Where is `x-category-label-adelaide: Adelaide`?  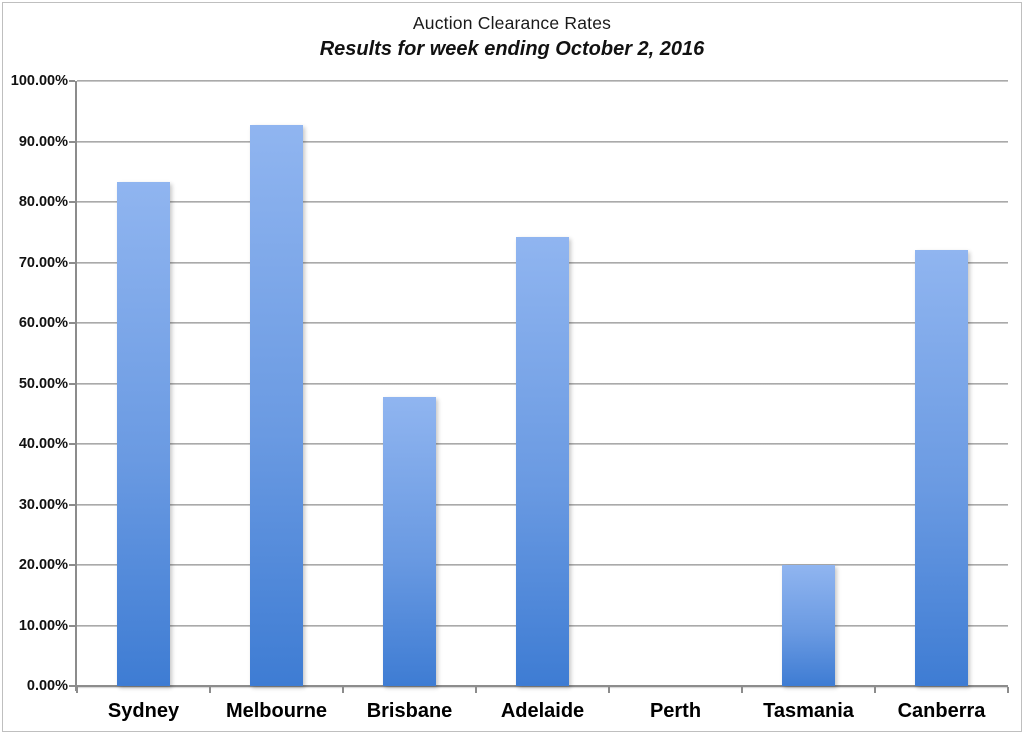 x-category-label-adelaide: Adelaide is located at coordinates (542, 711).